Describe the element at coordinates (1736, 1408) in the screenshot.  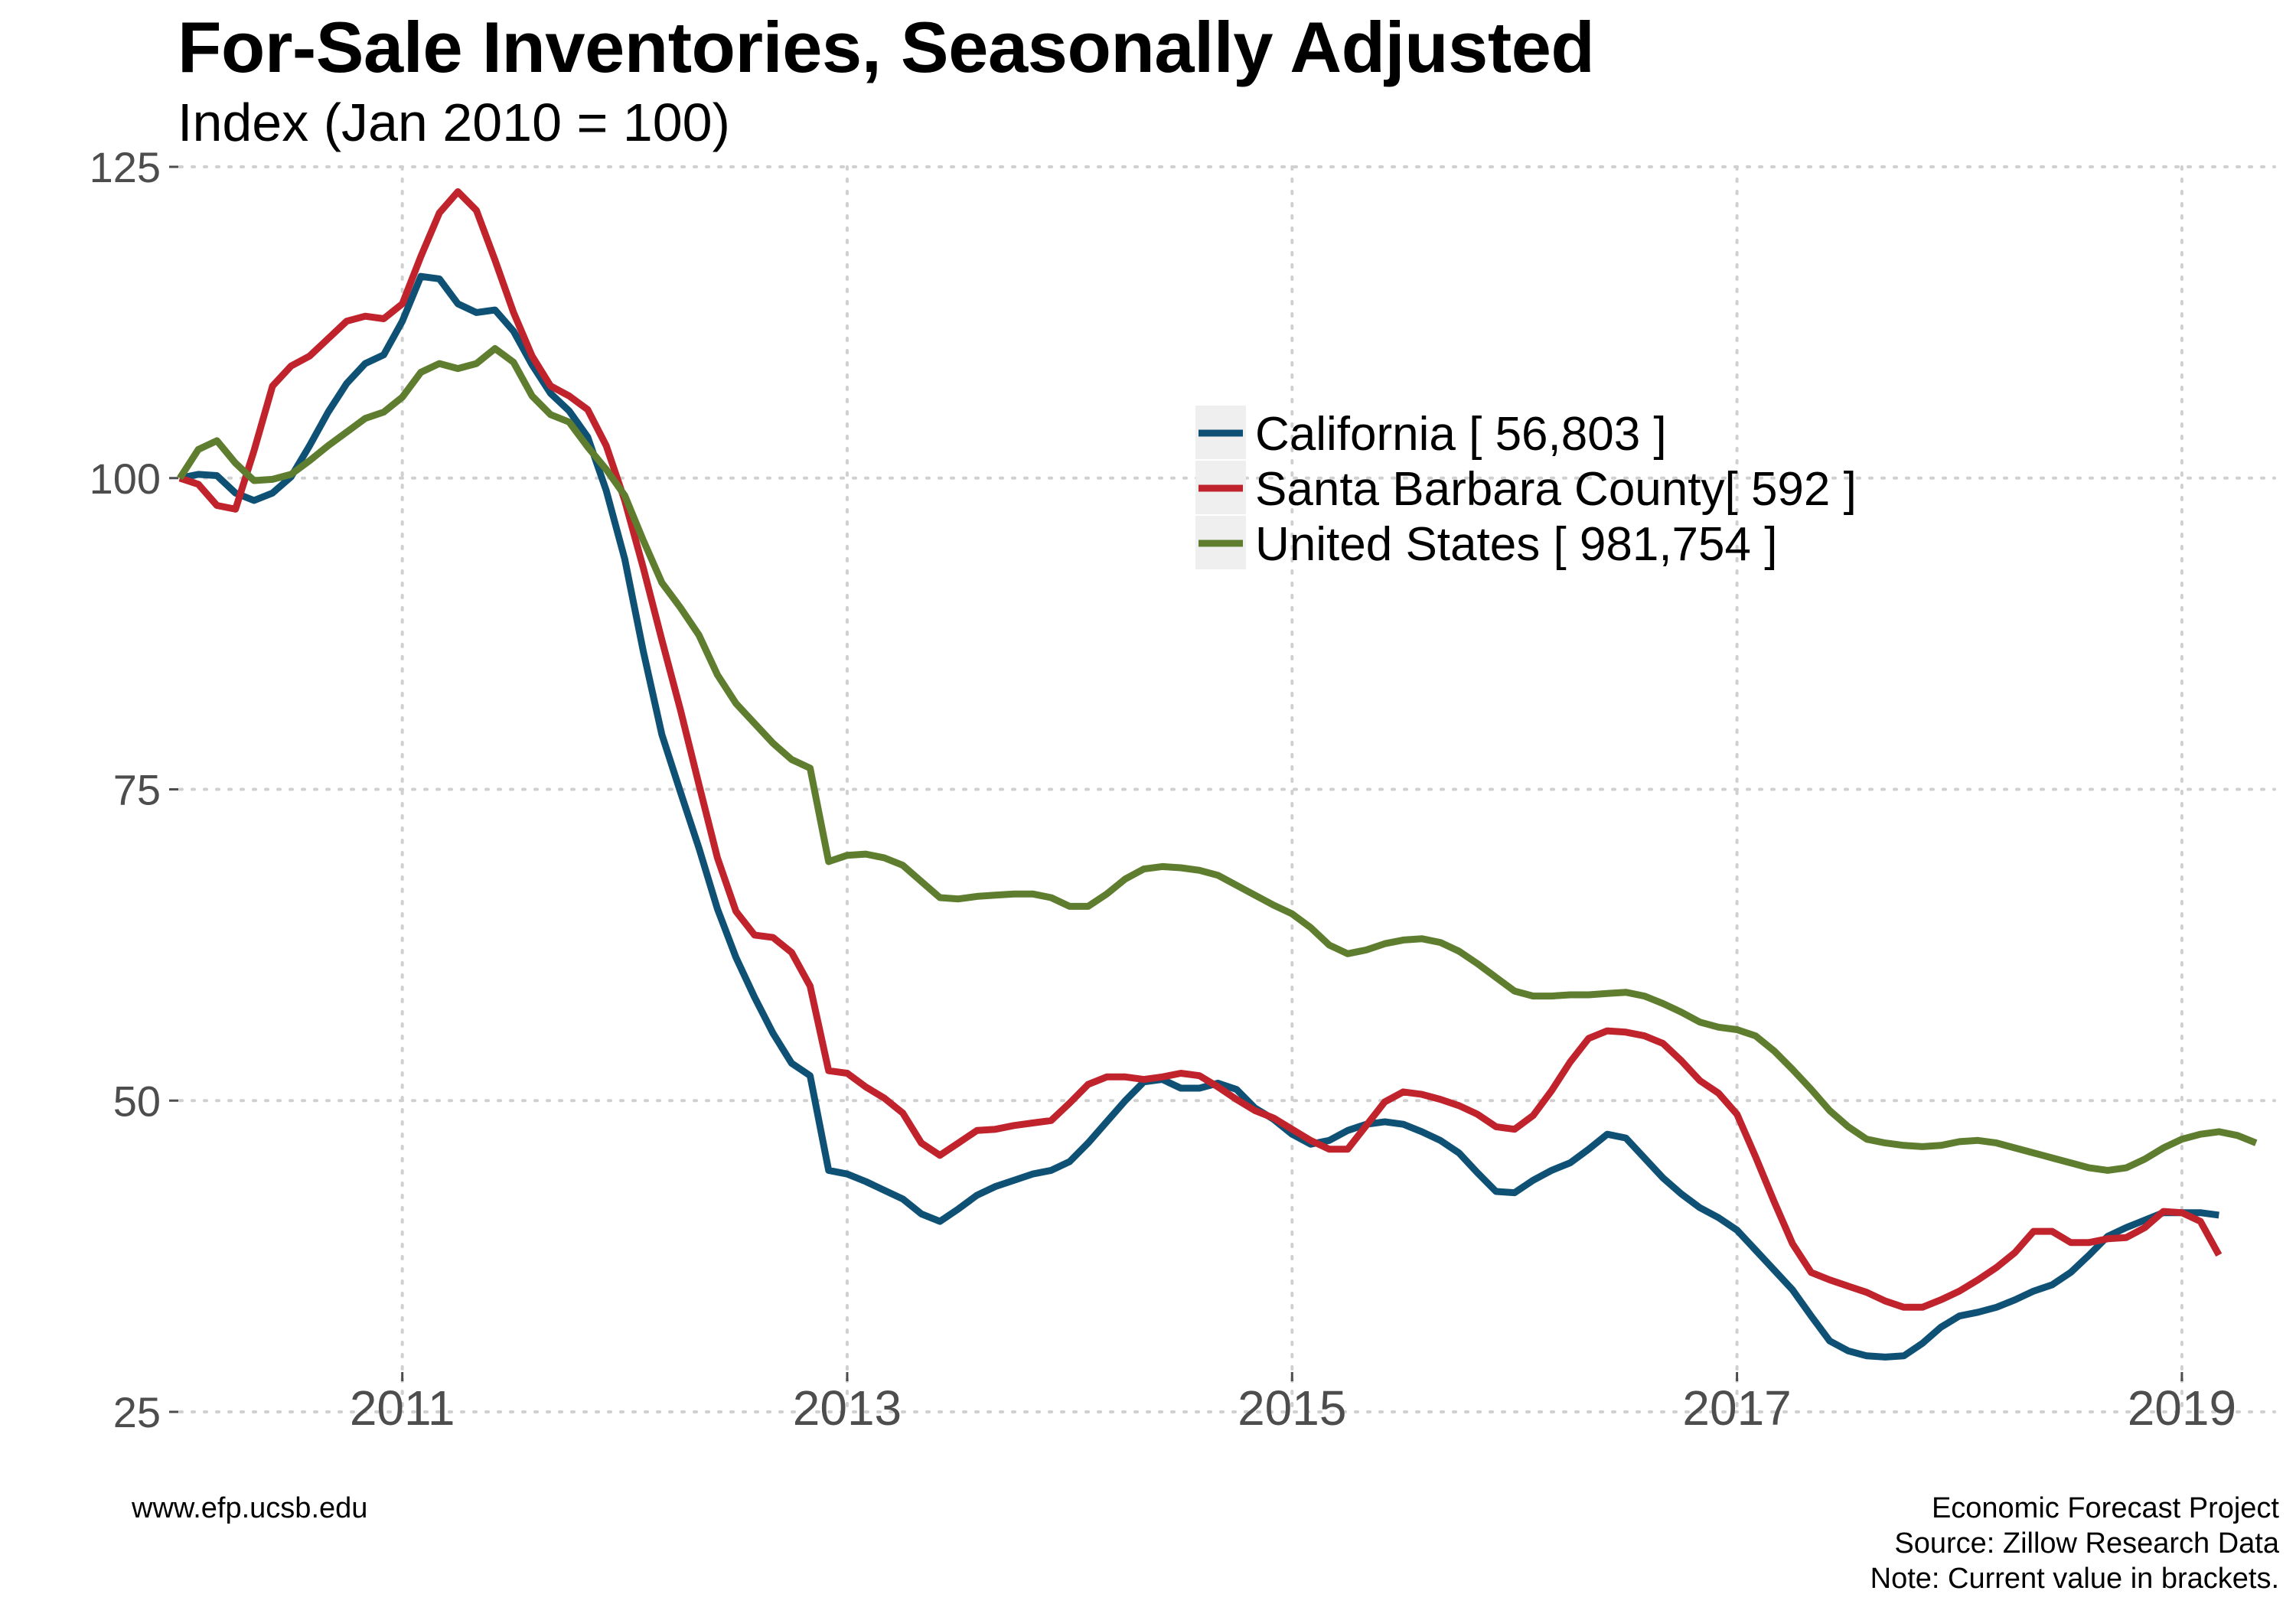
I see `x-tick-label: 2017` at that location.